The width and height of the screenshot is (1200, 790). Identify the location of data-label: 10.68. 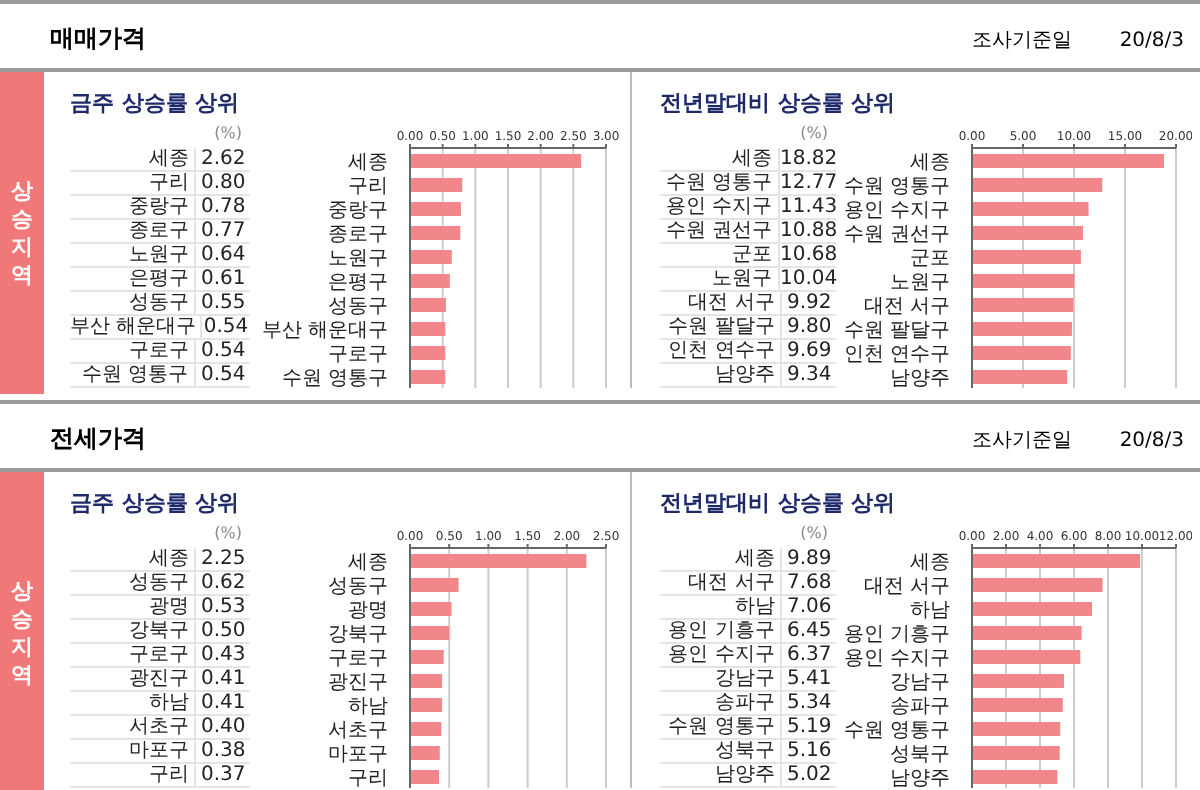
(809, 255).